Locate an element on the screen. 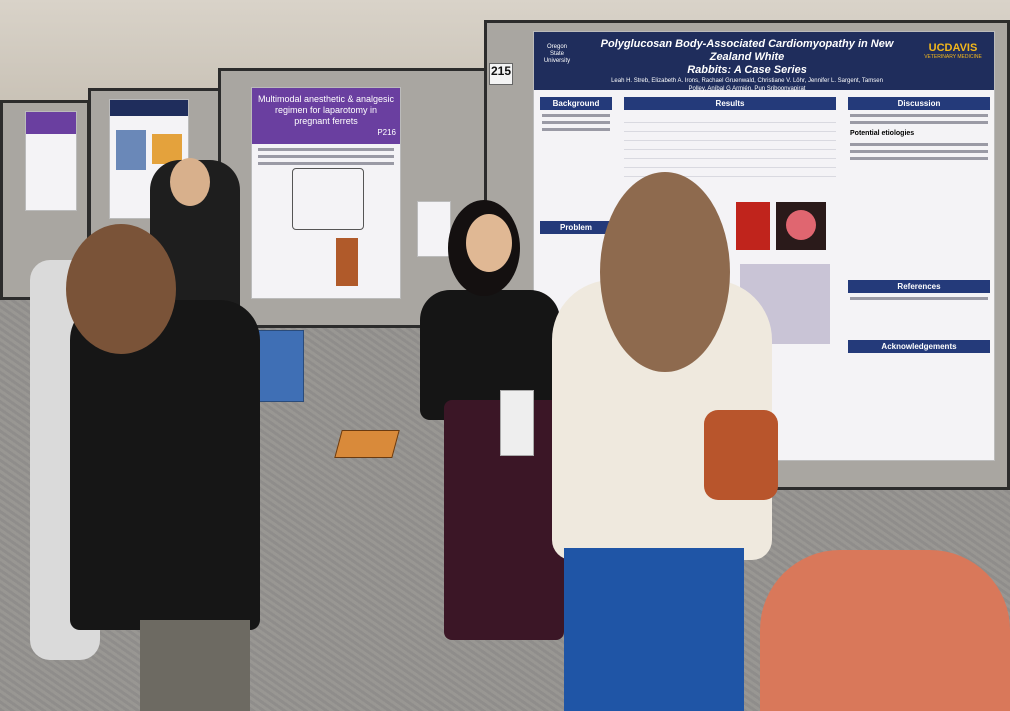 The height and width of the screenshot is (711, 1010). far-left-poster is located at coordinates (51, 161).